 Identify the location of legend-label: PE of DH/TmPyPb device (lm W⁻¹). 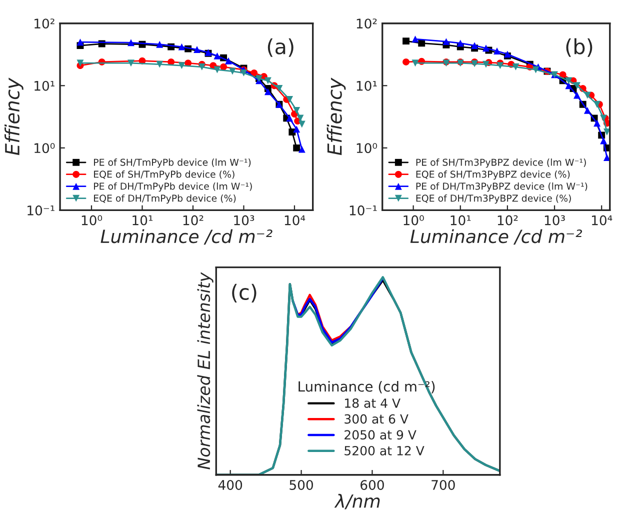
(173, 187).